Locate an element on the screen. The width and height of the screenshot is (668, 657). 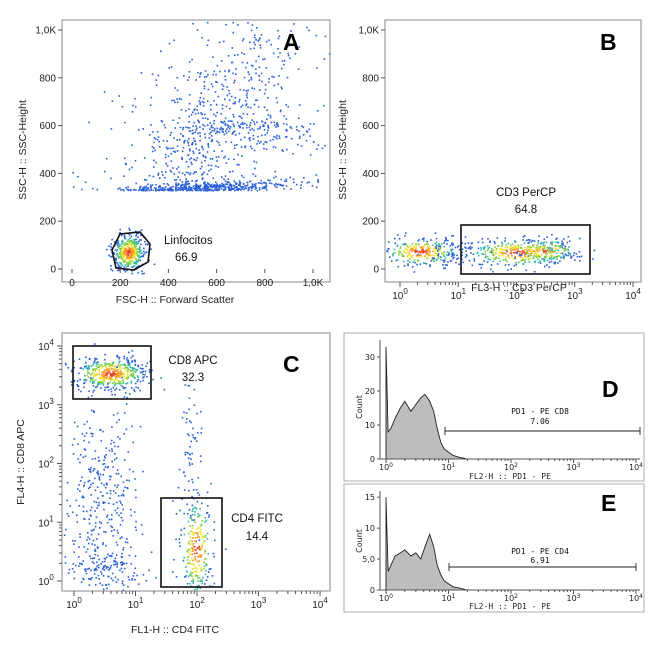
panel-a-y-tick-label-2: 400 is located at coordinates (47, 174).